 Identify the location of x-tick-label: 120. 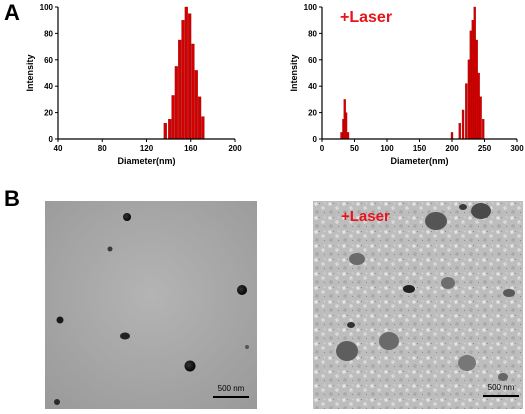
(147, 148).